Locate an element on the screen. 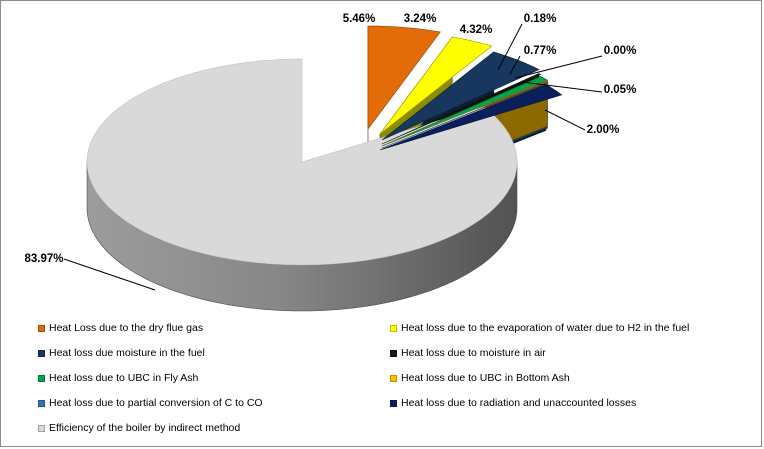 This screenshot has height=449, width=764. legend-item-heat-loss-due-to-ubc-in-fly-ash: Heat loss due to UBC in Fly Ash is located at coordinates (118, 378).